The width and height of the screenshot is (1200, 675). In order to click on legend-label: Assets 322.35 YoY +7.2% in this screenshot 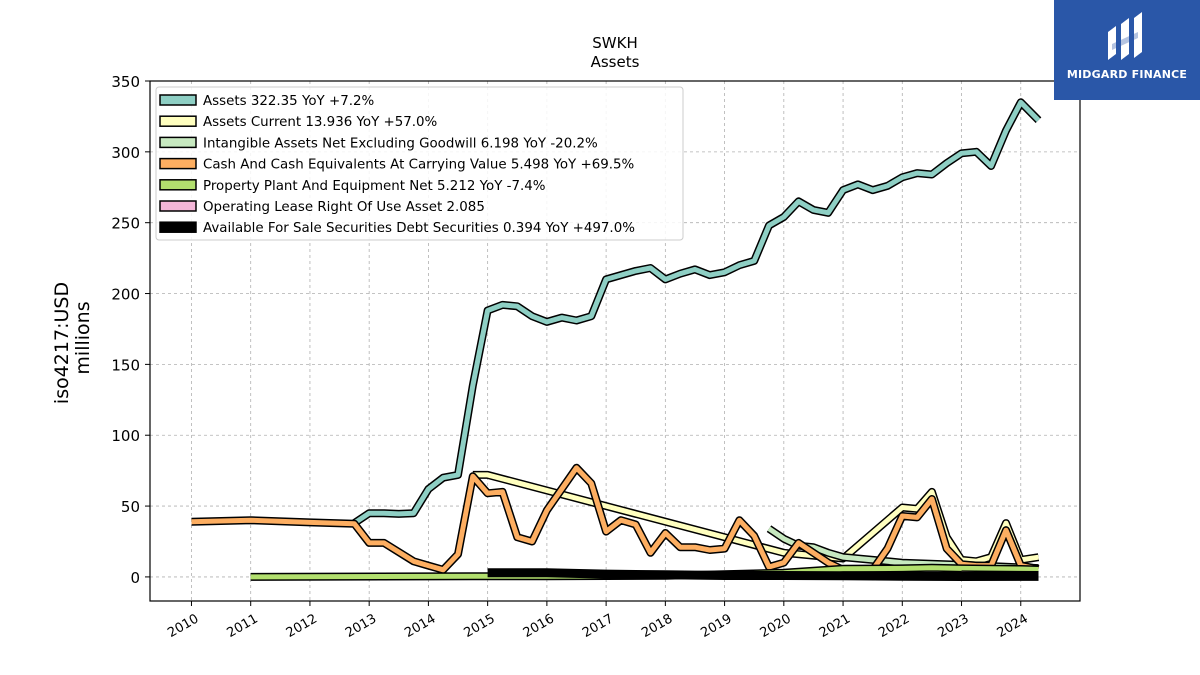, I will do `click(288, 101)`.